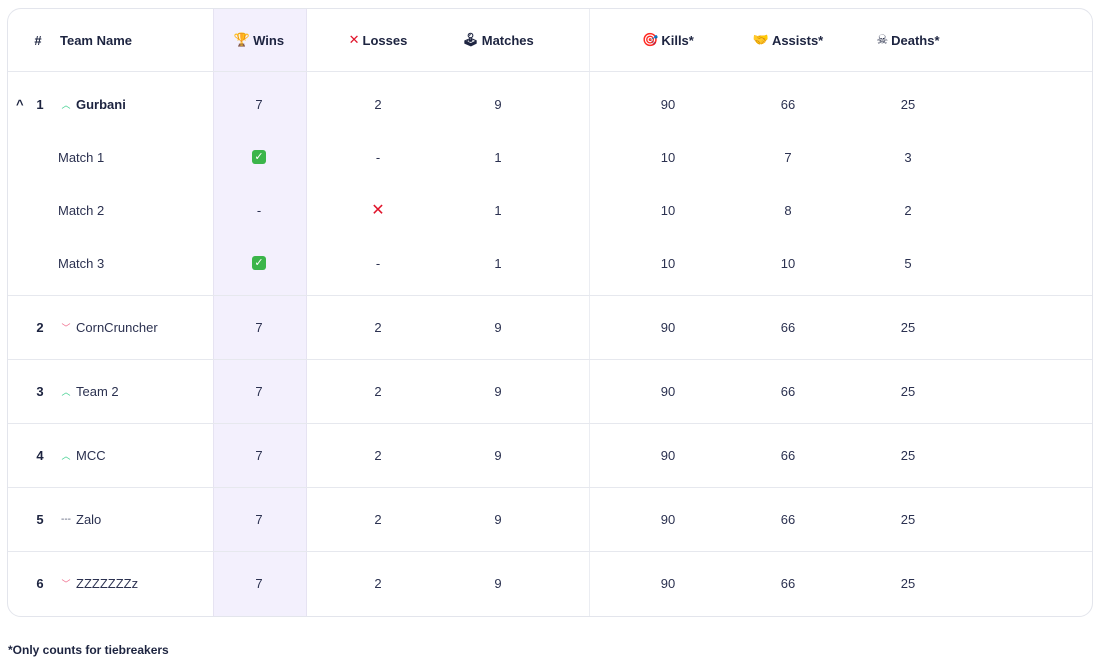  Describe the element at coordinates (385, 40) in the screenshot. I see `header-losses-label: Losses` at that location.